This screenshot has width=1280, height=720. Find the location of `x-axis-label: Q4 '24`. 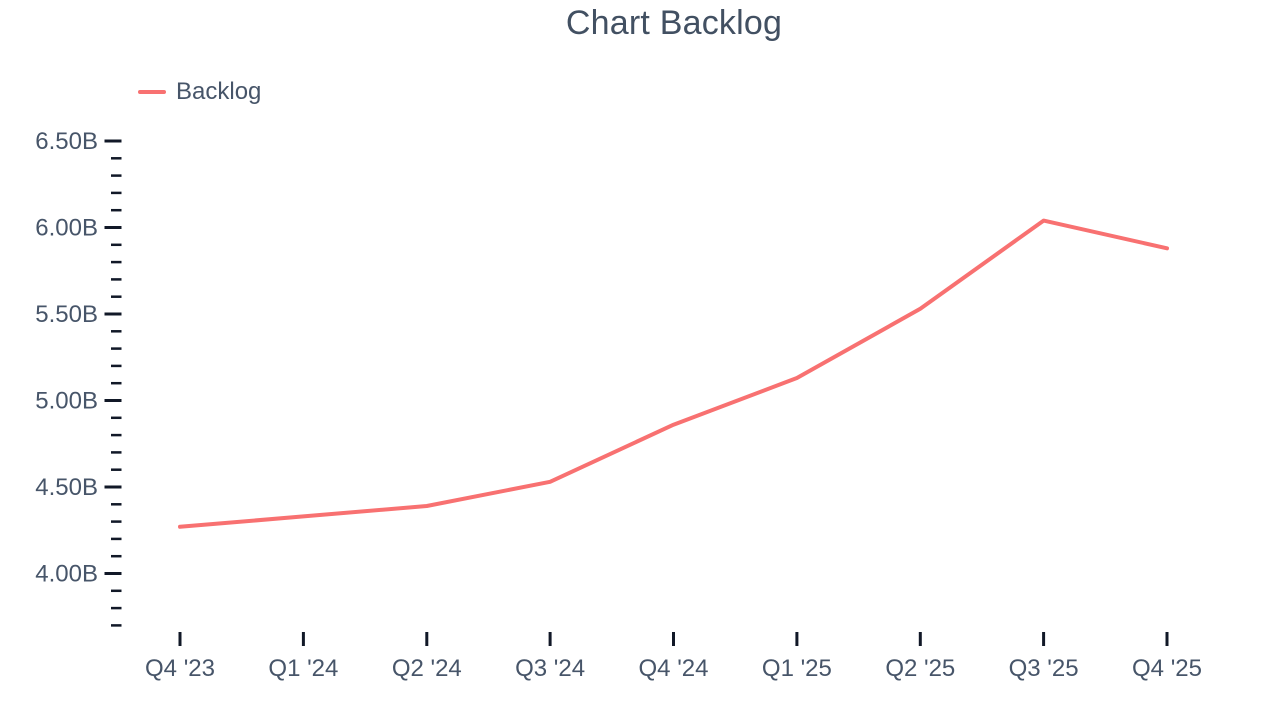

x-axis-label: Q4 '24 is located at coordinates (674, 668).